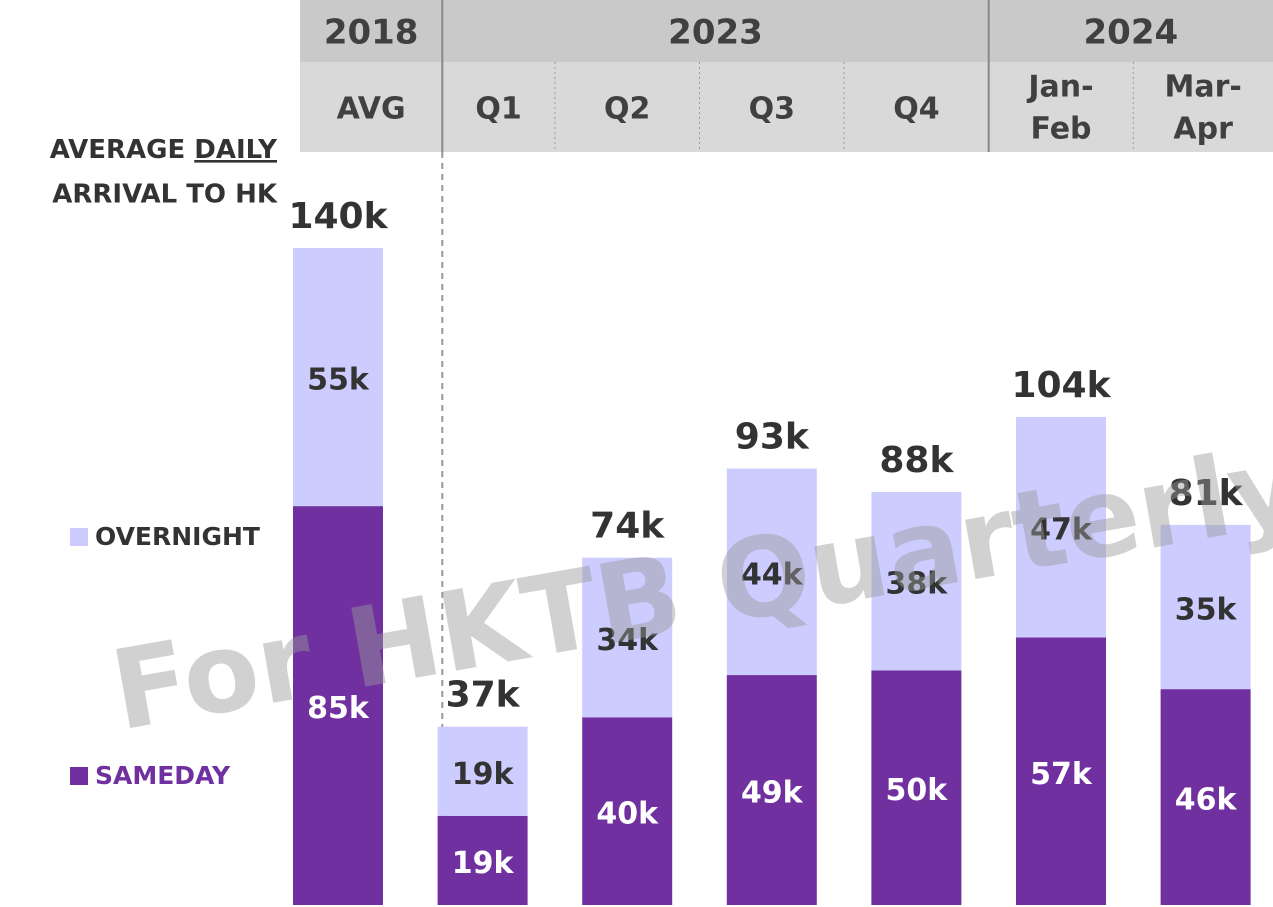 The image size is (1273, 907). Describe the element at coordinates (627, 526) in the screenshot. I see `total-label: 74k` at that location.